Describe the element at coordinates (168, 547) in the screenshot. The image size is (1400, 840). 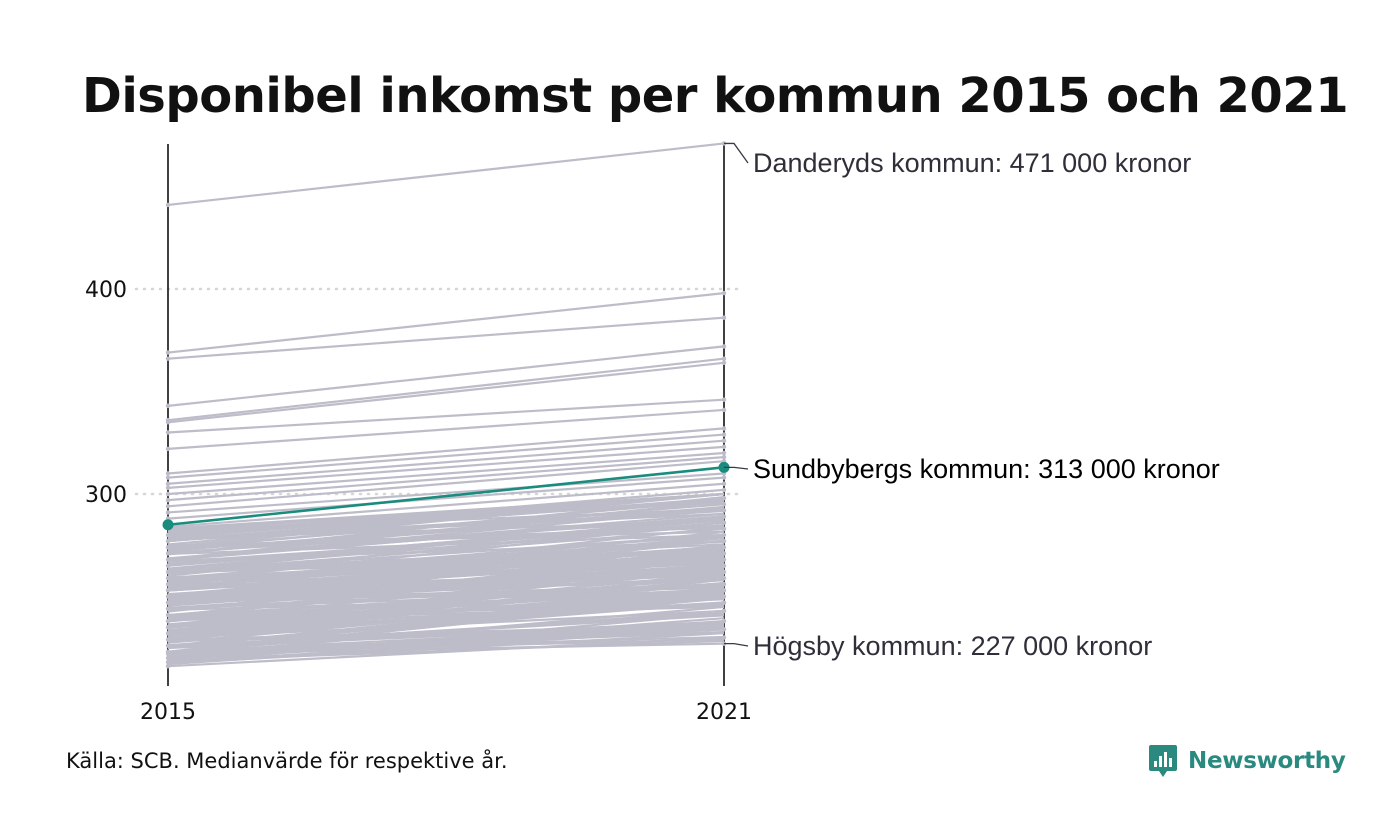
I see `point-series-21-2015` at that location.